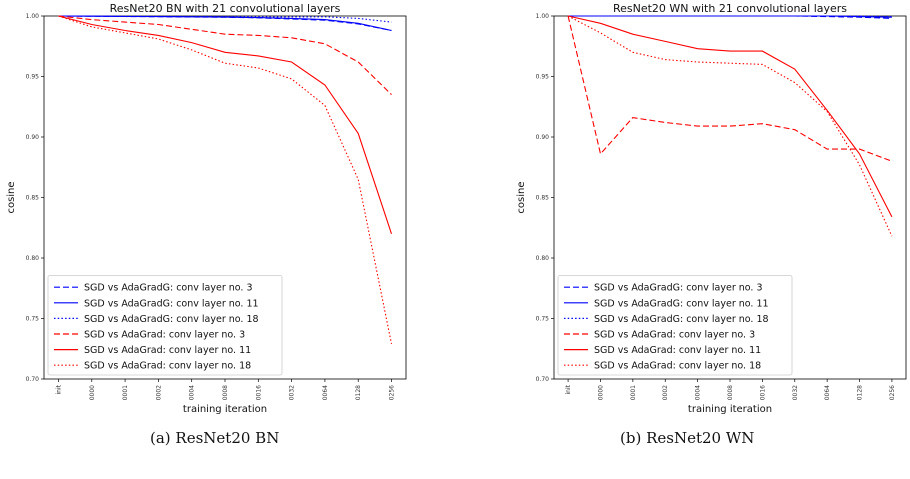 The height and width of the screenshot is (479, 910). Describe the element at coordinates (215, 438) in the screenshot. I see `caption-a: (a) ResNet20 BN` at that location.